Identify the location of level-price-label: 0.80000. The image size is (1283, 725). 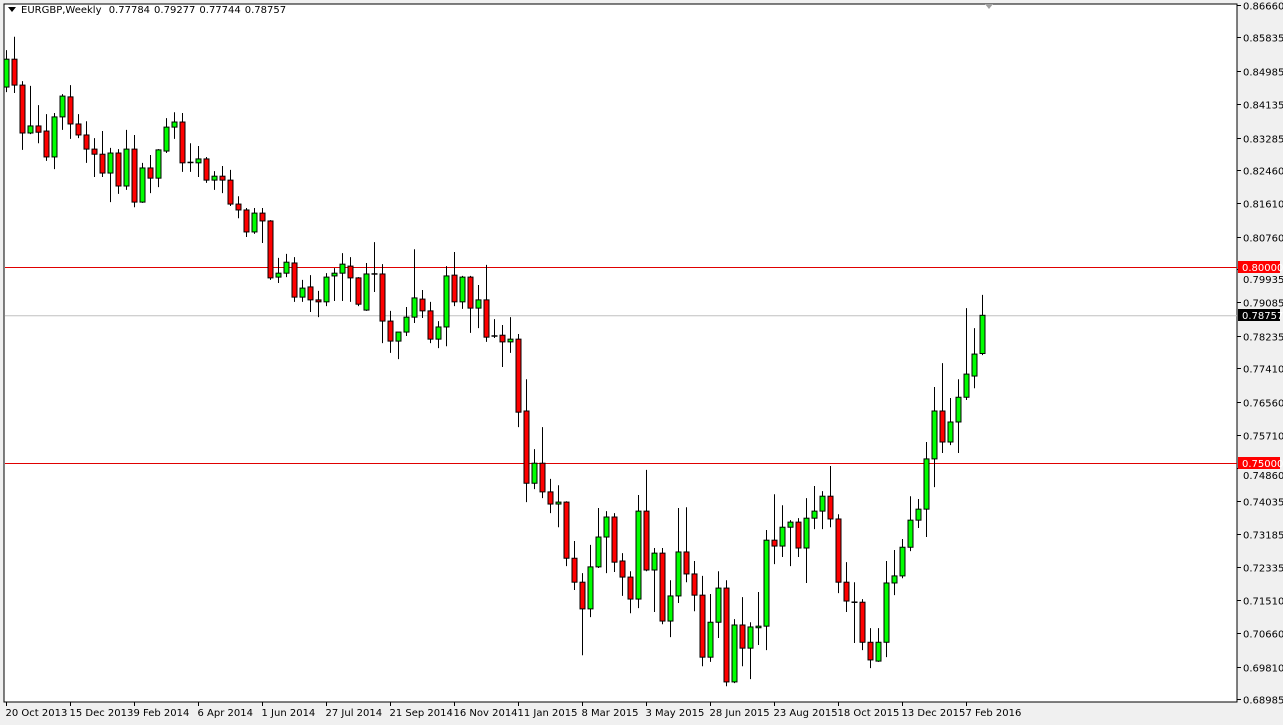
(1262, 268).